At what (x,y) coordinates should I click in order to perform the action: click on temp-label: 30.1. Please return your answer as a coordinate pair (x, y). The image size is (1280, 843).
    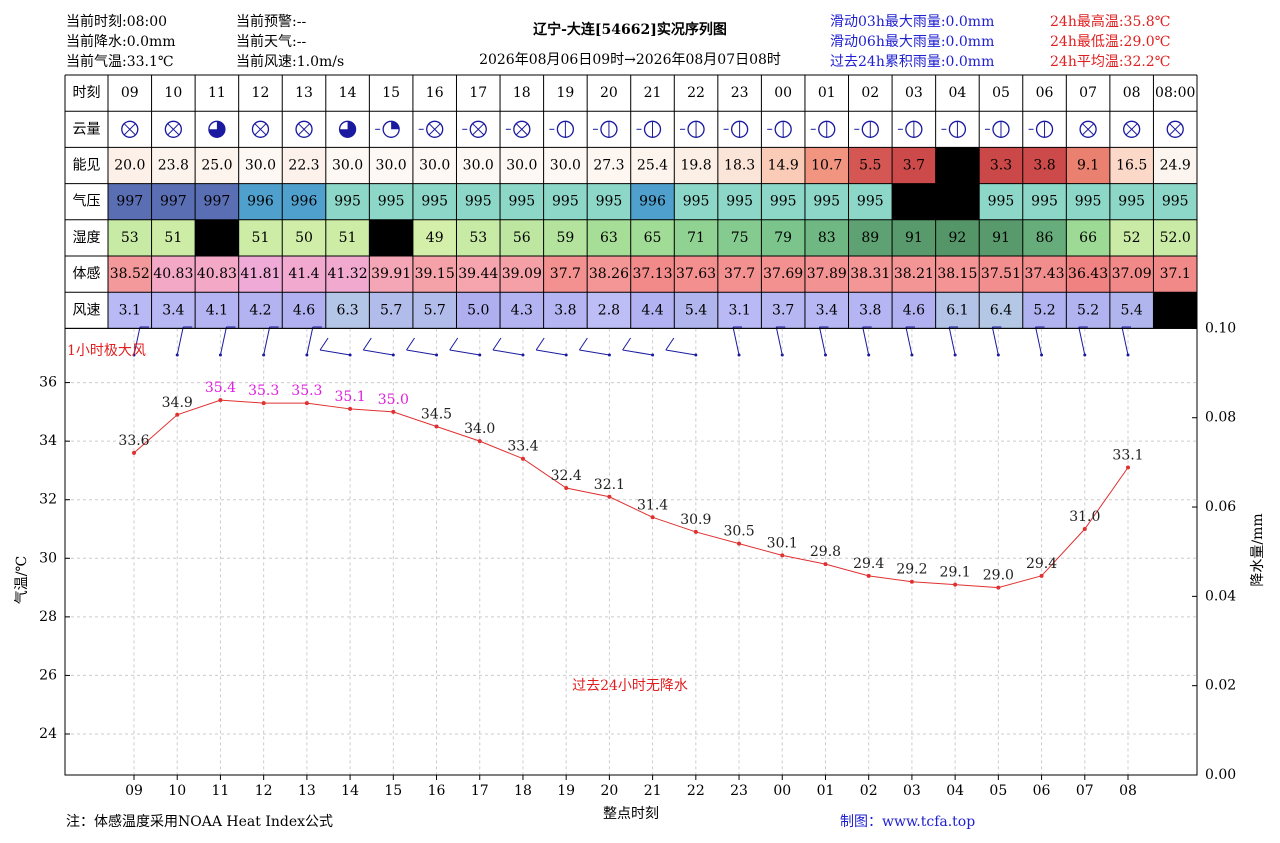
    Looking at the image, I should click on (782, 543).